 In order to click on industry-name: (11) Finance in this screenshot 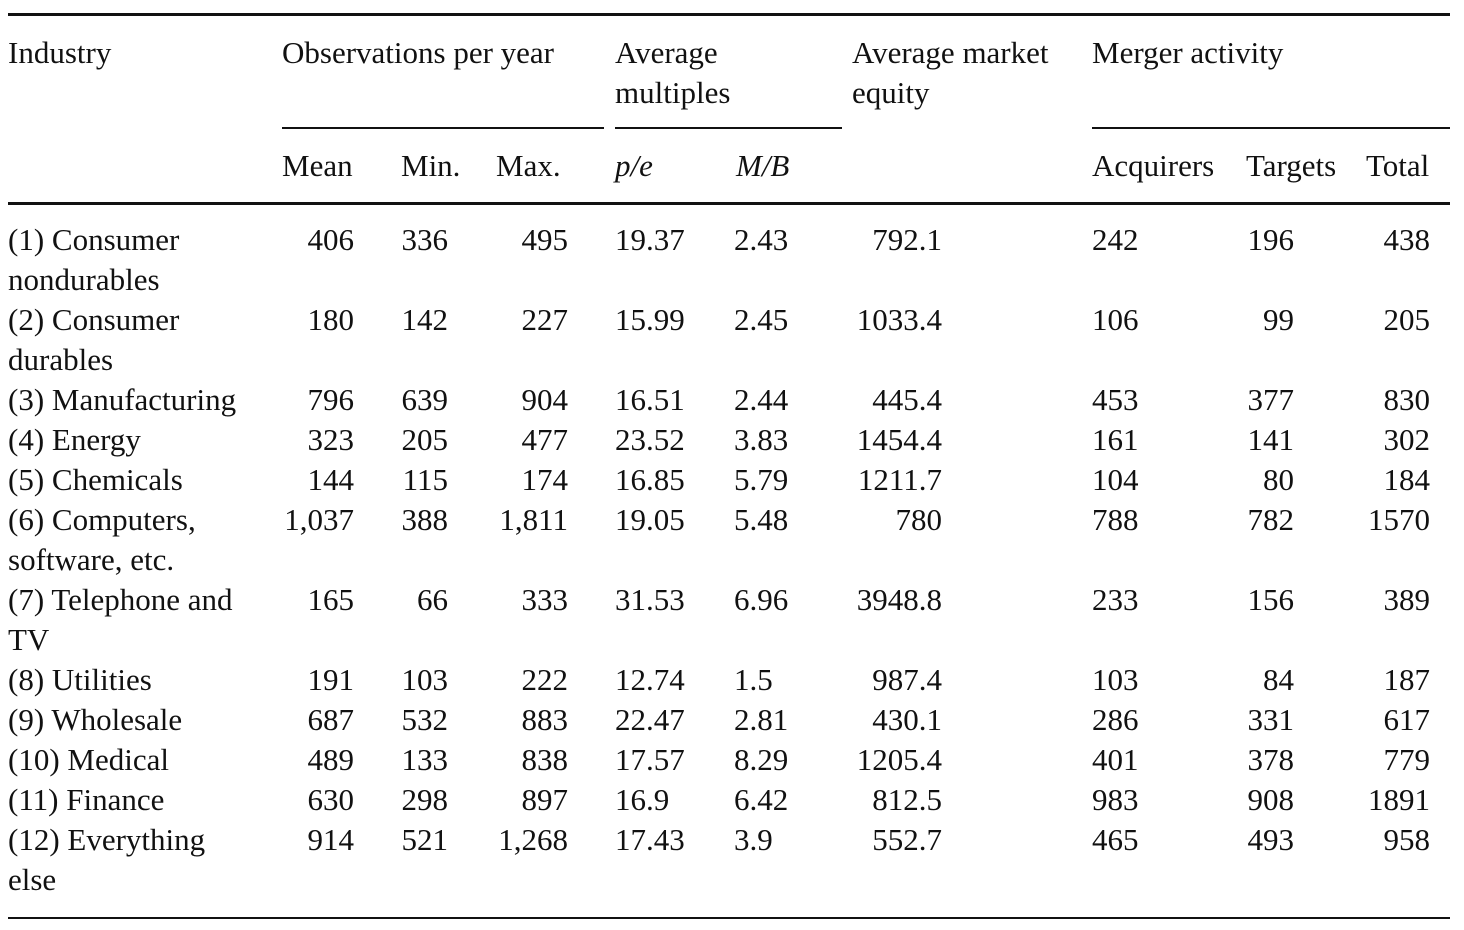, I will do `click(143, 800)`.